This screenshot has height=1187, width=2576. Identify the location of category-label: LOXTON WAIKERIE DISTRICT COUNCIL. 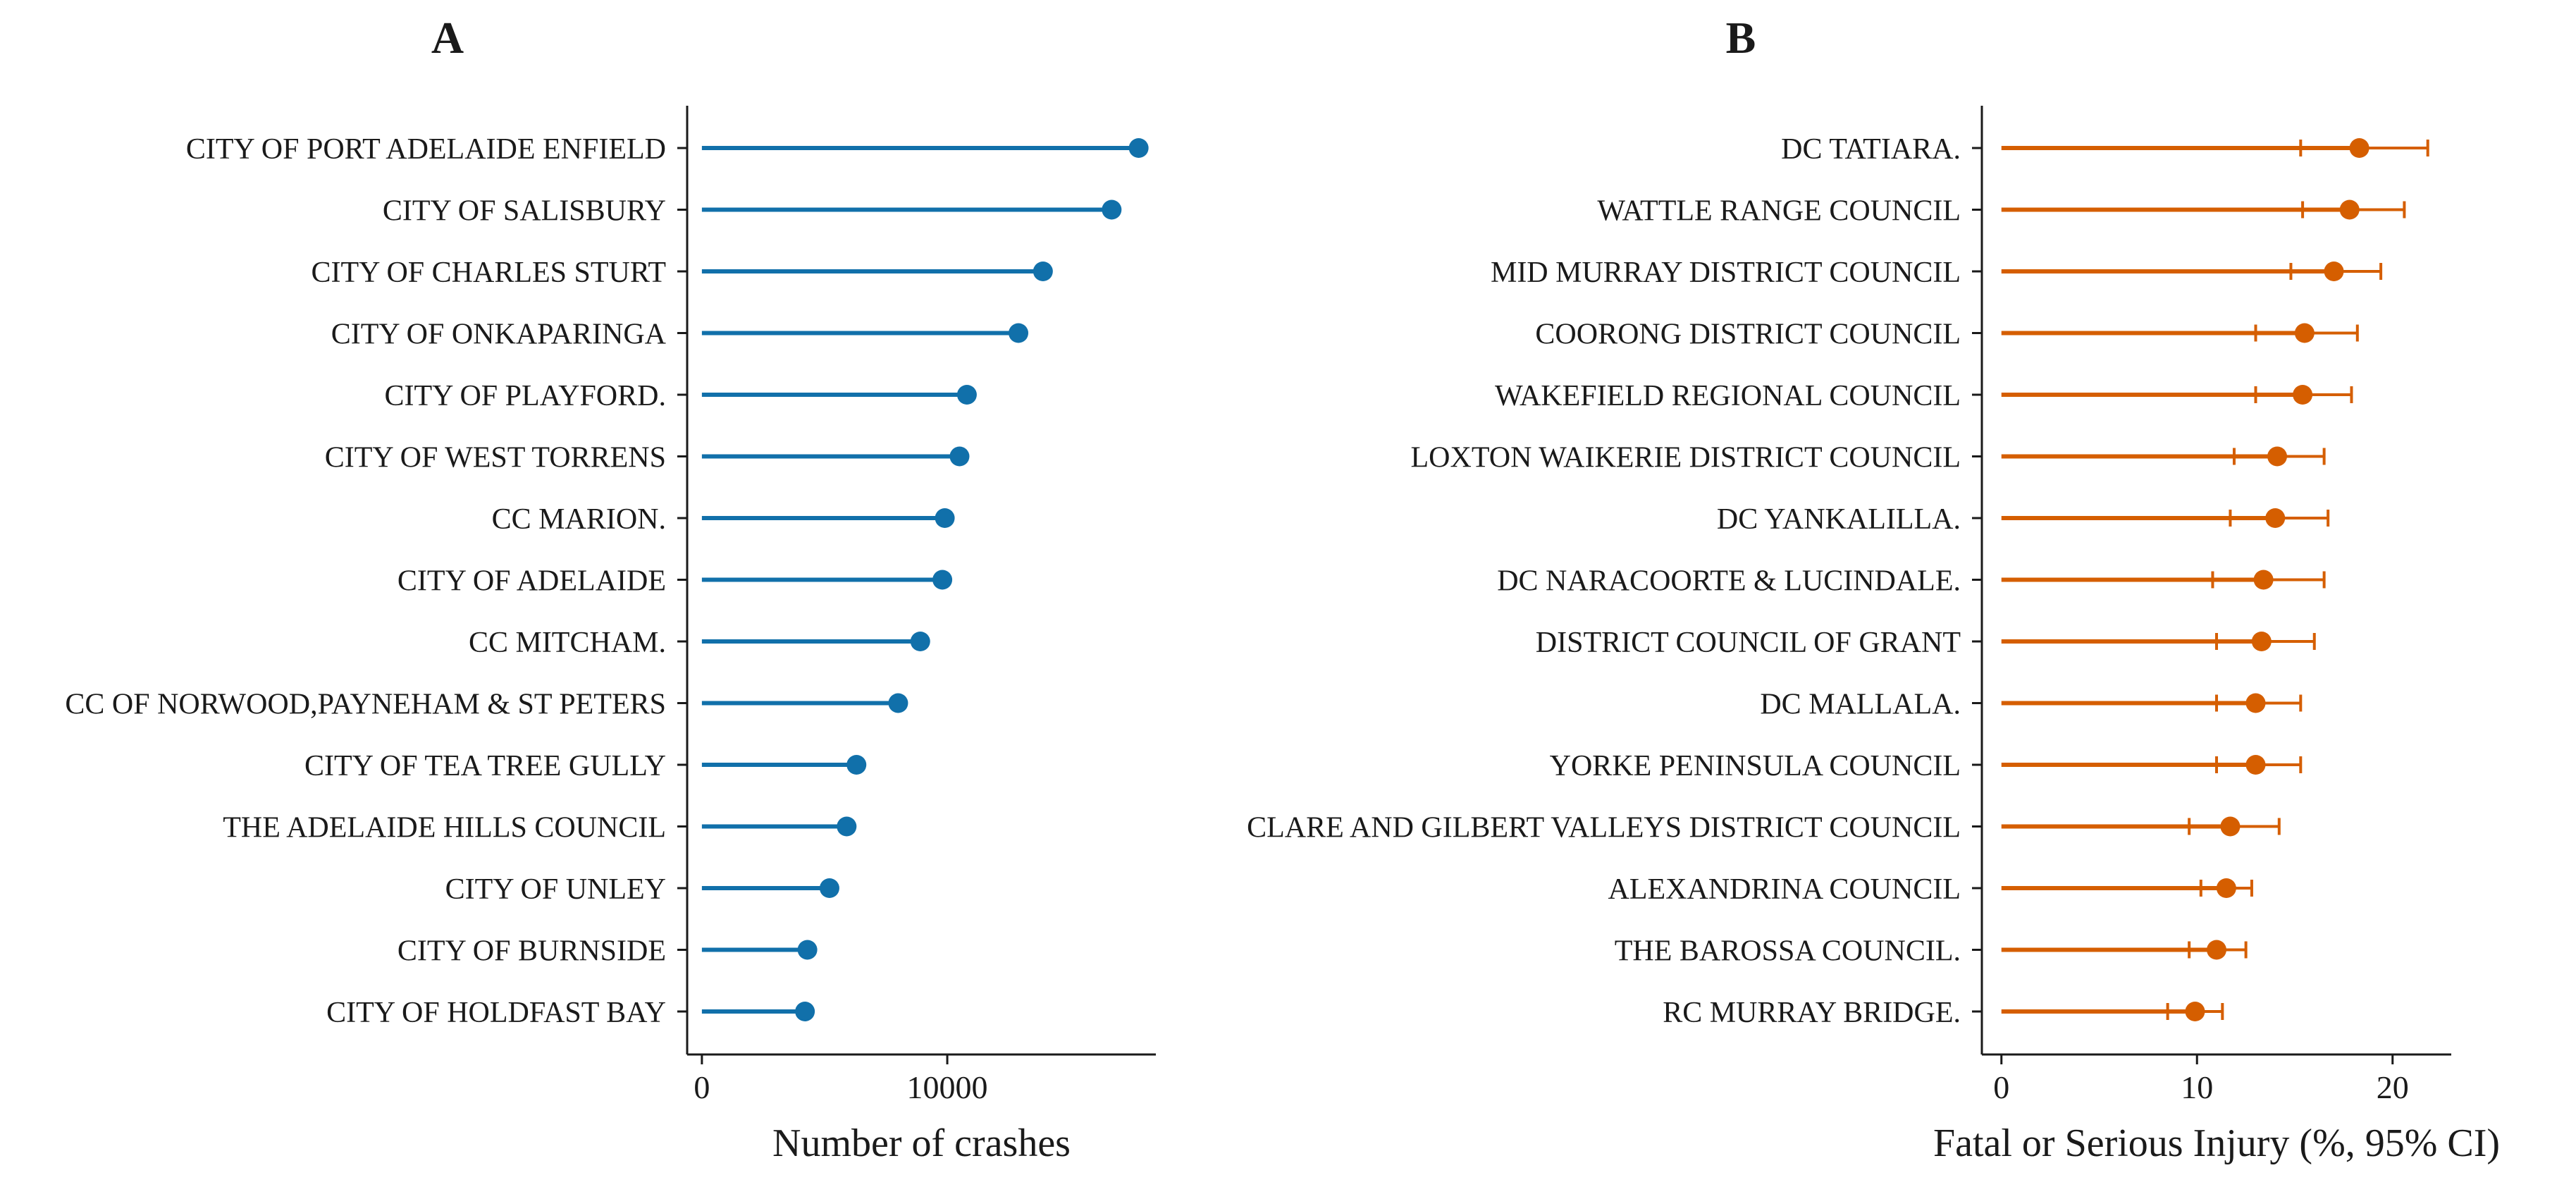
(1686, 458).